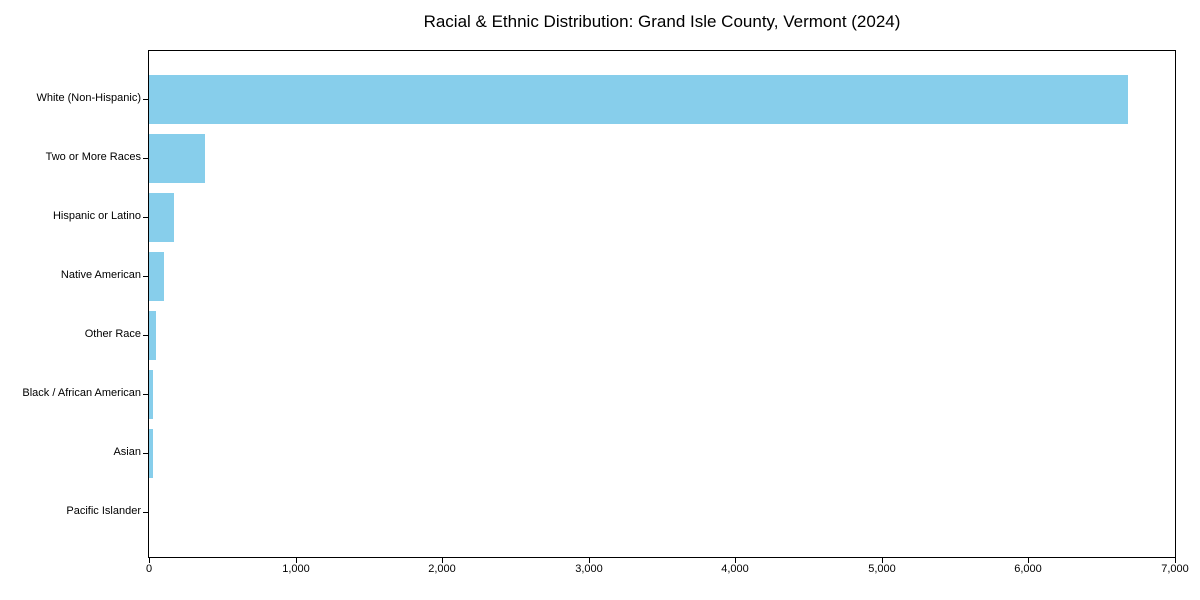 This screenshot has width=1200, height=600. What do you see at coordinates (638, 99) in the screenshot?
I see `bar-white-non-hispanic` at bounding box center [638, 99].